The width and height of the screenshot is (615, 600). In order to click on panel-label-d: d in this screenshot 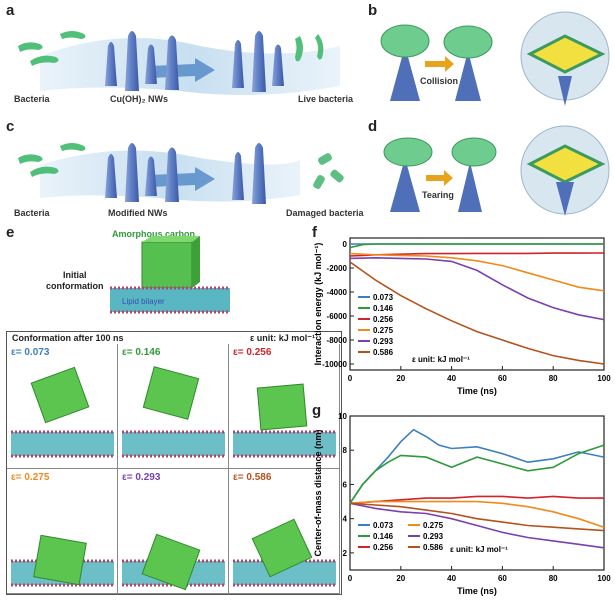, I will do `click(373, 126)`.